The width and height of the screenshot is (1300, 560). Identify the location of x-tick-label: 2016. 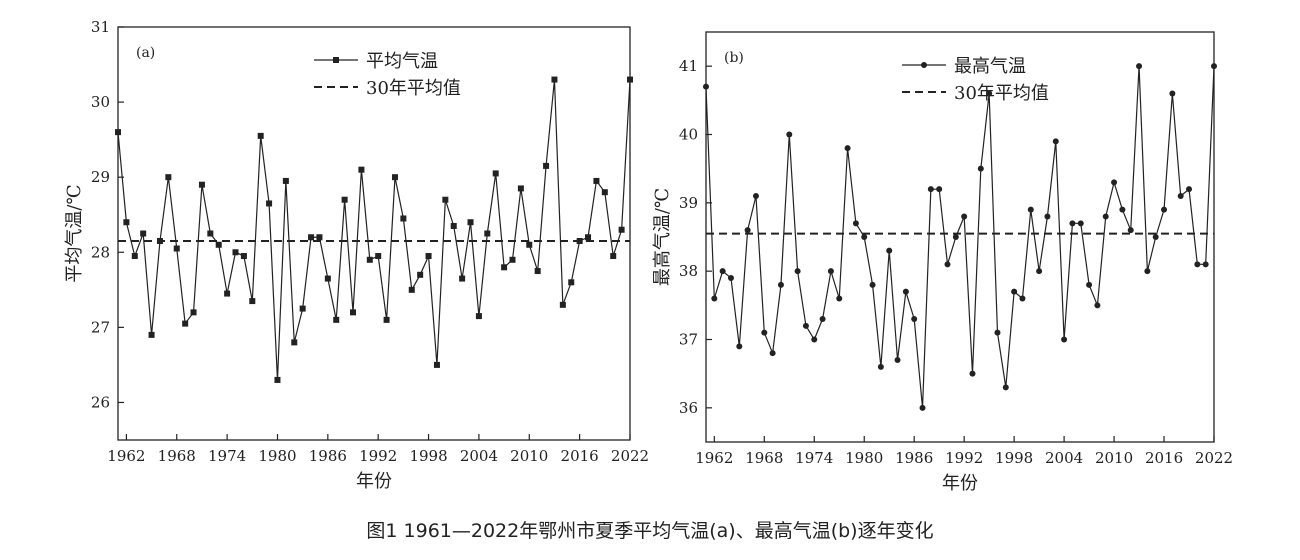
(1164, 458).